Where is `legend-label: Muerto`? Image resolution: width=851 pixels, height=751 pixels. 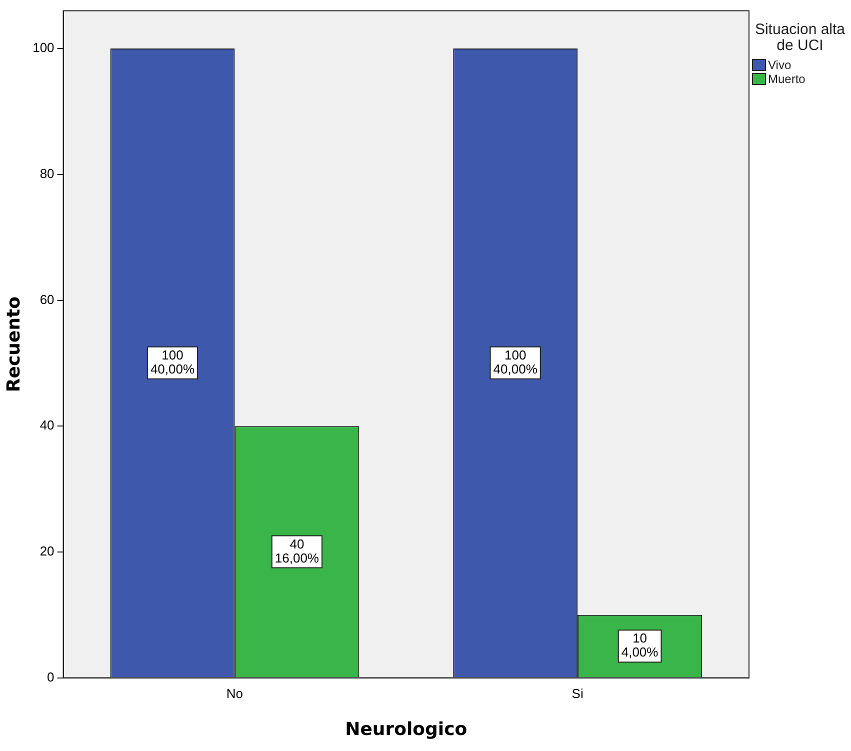
legend-label: Muerto is located at coordinates (787, 79).